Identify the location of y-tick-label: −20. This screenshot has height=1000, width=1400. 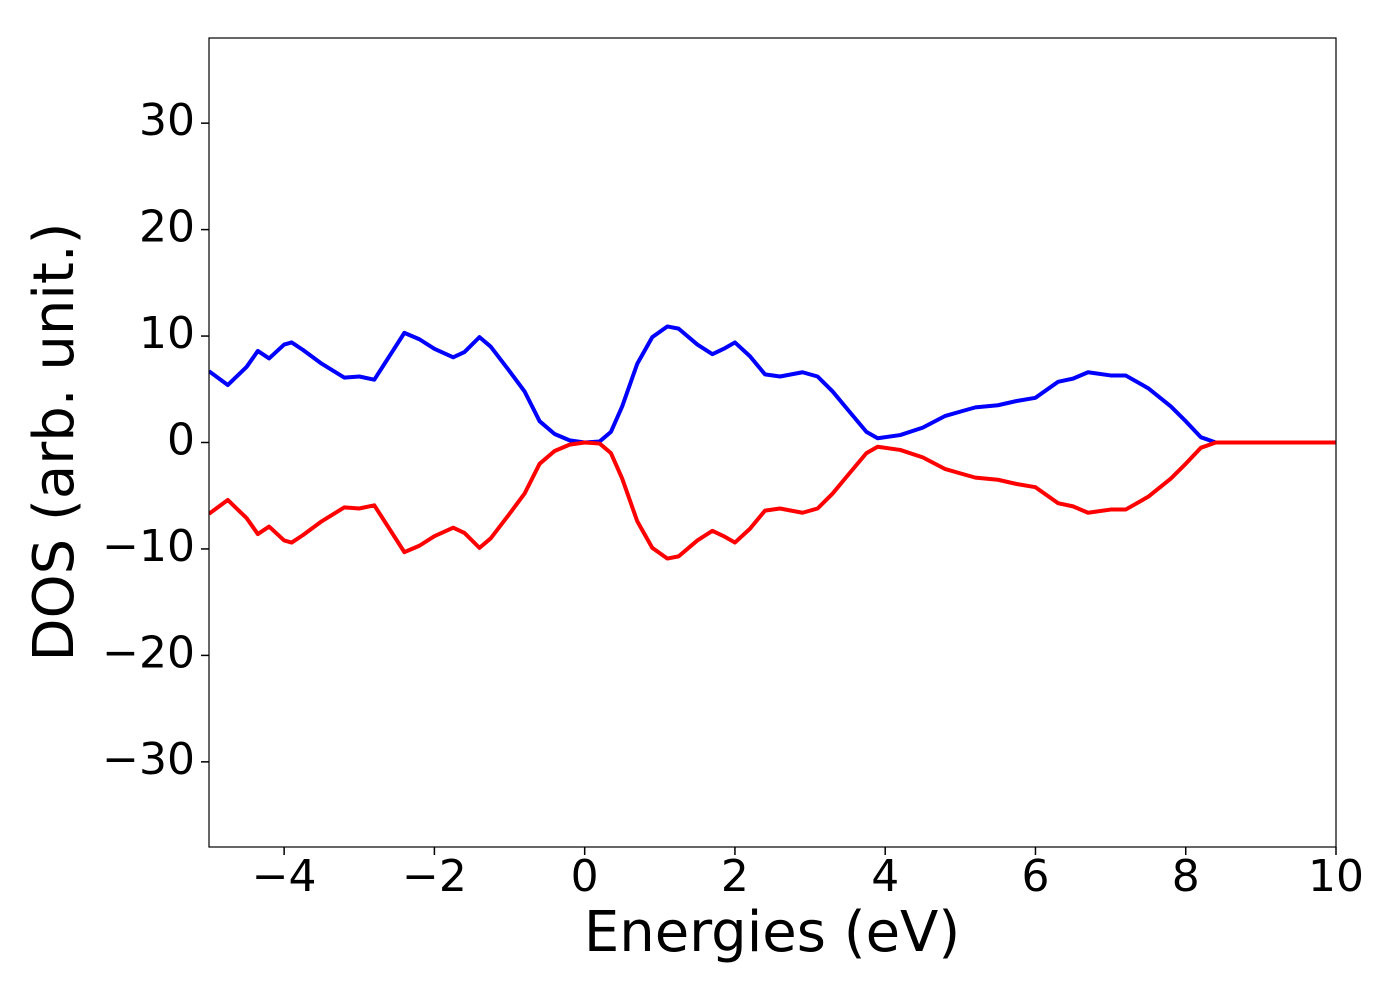
(148, 652).